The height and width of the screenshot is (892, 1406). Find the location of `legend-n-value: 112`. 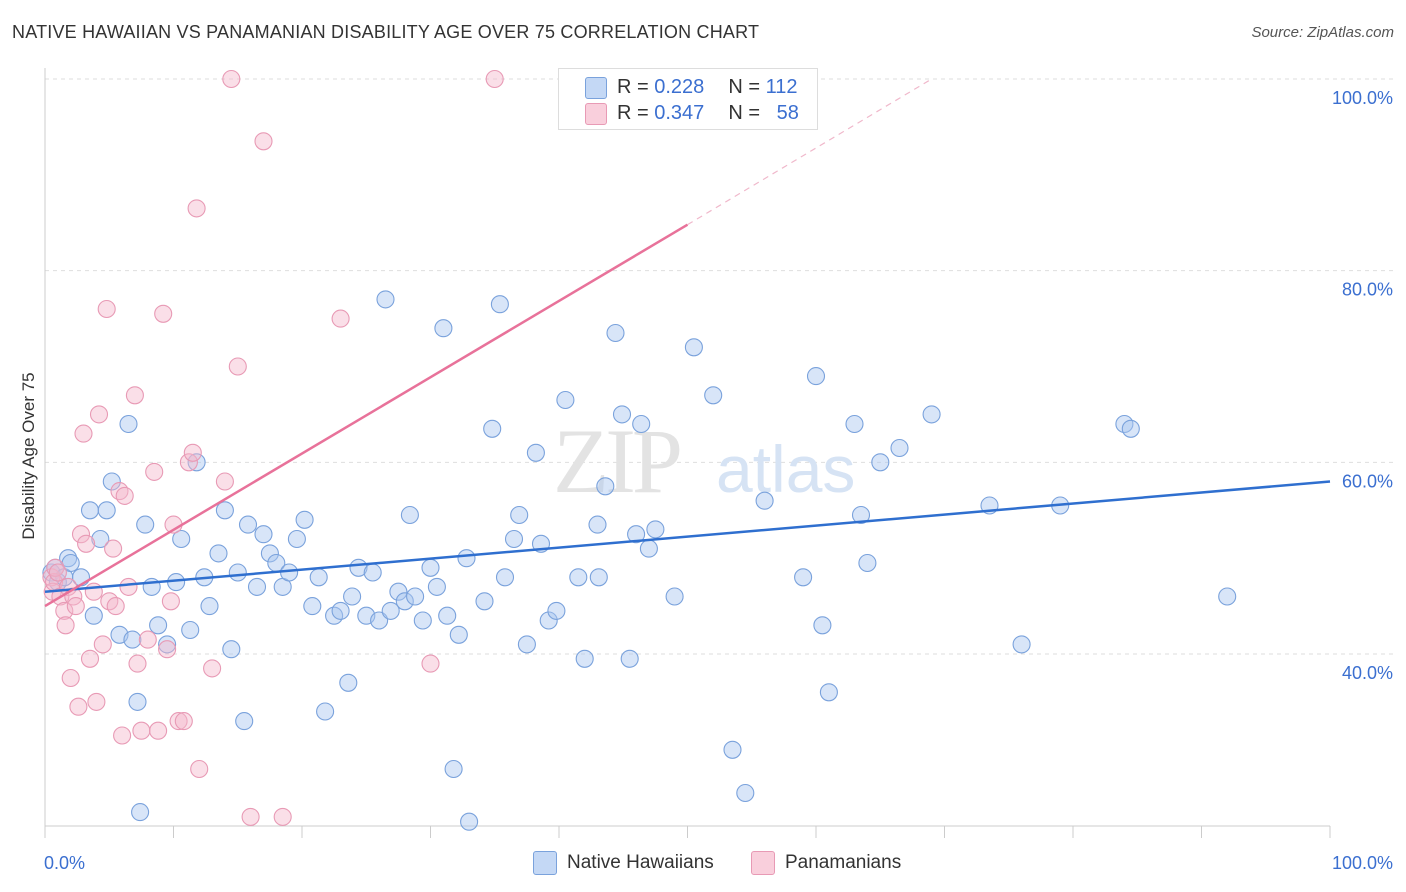

legend-n-value: 112 is located at coordinates (781, 86).